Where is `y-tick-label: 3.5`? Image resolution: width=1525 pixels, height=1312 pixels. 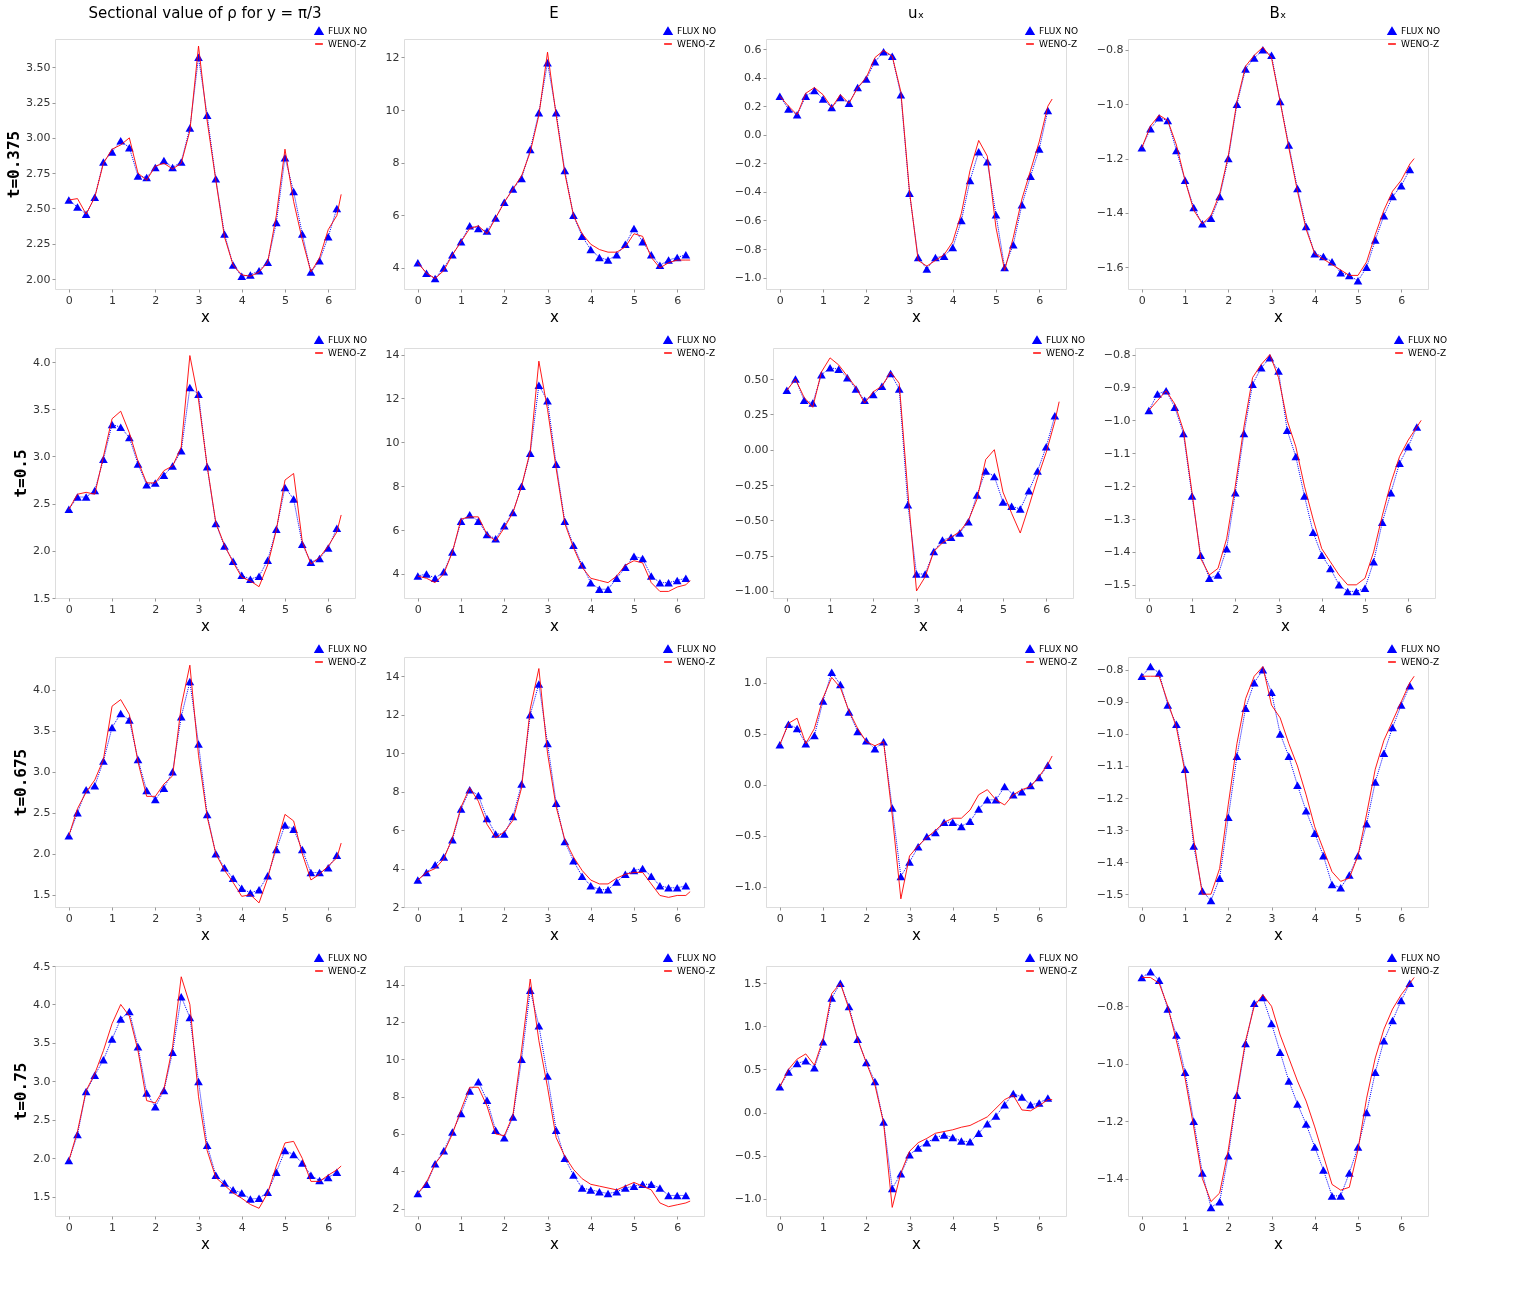
y-tick-label: 3.5 is located at coordinates (42, 1043).